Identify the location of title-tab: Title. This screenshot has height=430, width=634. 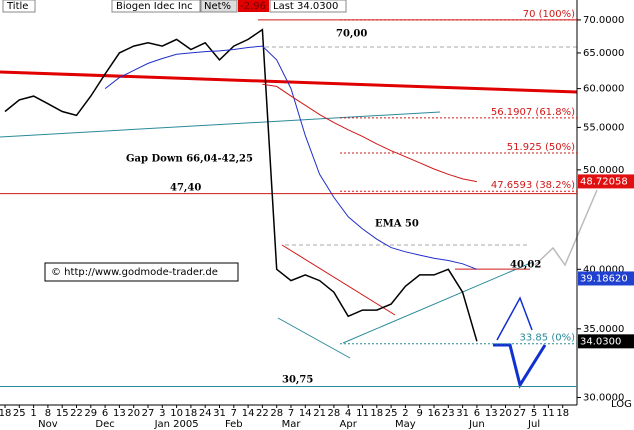
(17, 6).